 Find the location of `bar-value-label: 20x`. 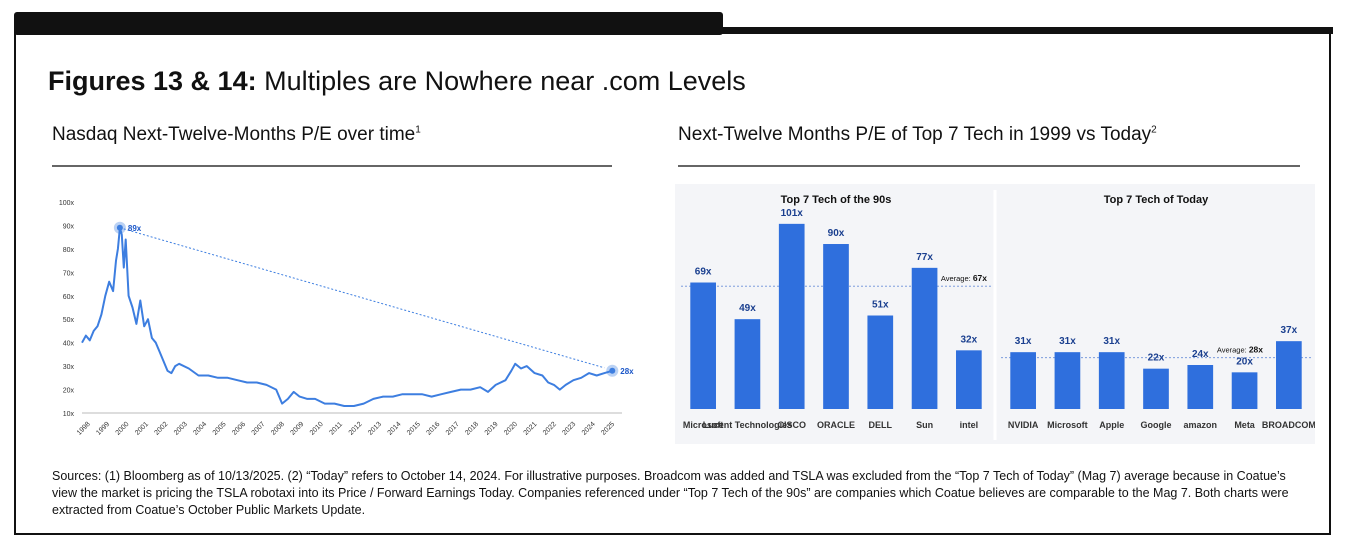

bar-value-label: 20x is located at coordinates (1244, 361).